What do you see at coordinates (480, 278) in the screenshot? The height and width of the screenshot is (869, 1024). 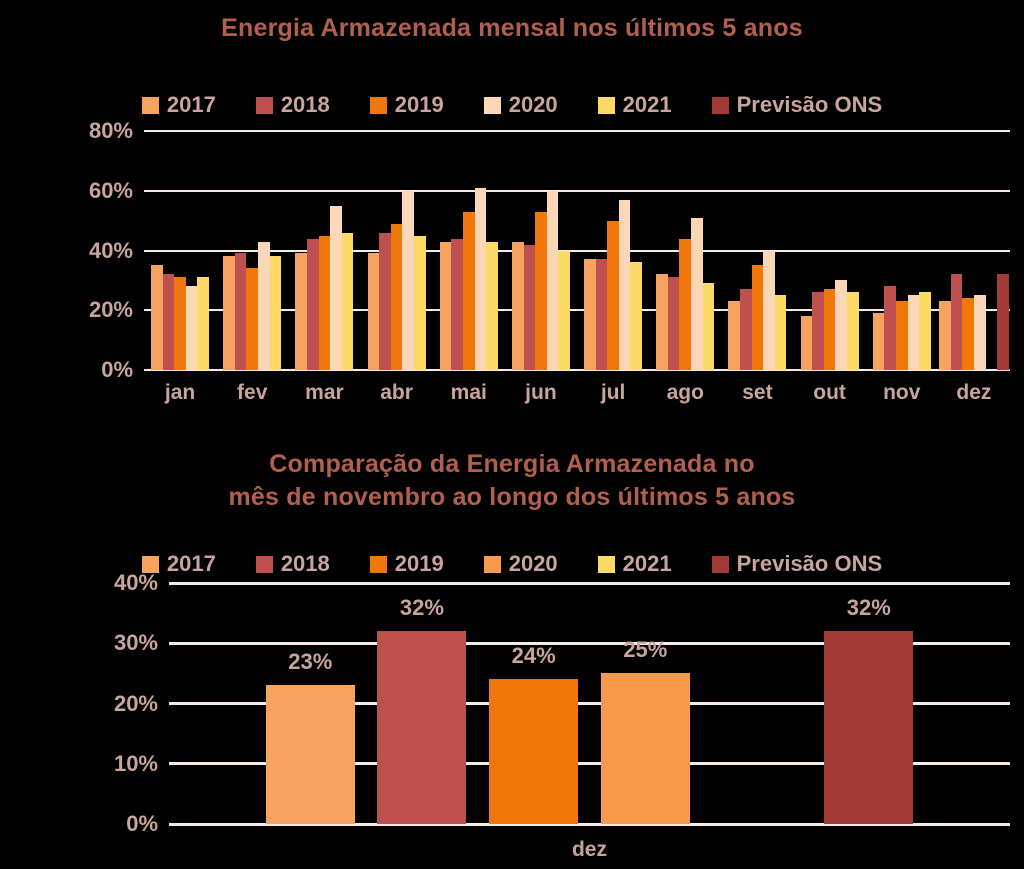 I see `bar-2020-mai` at bounding box center [480, 278].